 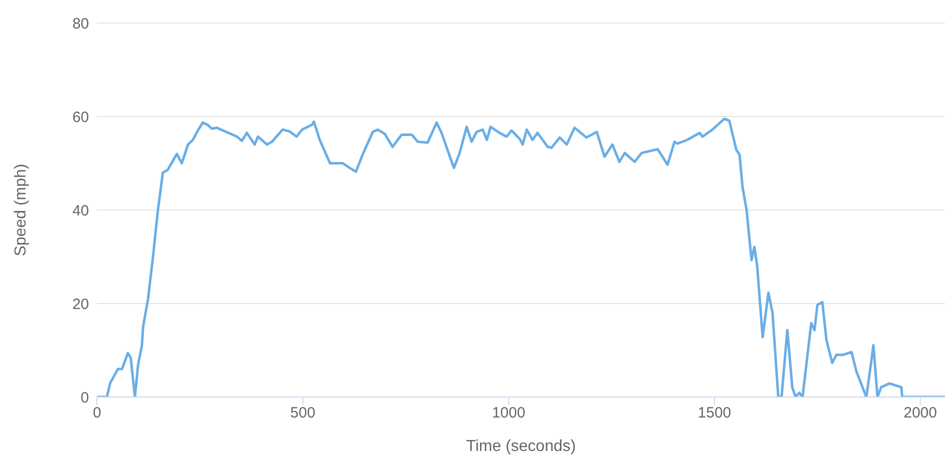 What do you see at coordinates (715, 413) in the screenshot?
I see `x-tick-label: 1500` at bounding box center [715, 413].